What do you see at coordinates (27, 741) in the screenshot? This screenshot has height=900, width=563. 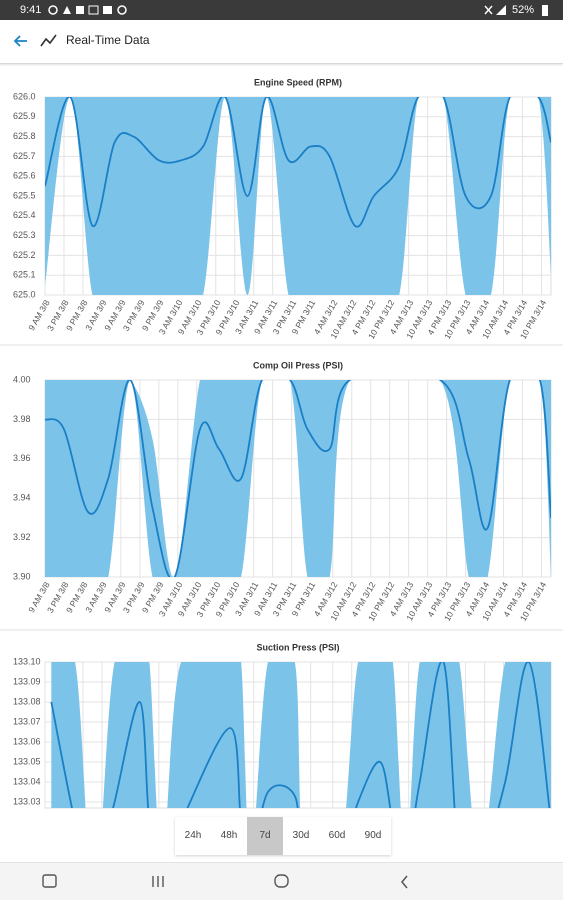 I see `y-tick-label: 133.06` at bounding box center [27, 741].